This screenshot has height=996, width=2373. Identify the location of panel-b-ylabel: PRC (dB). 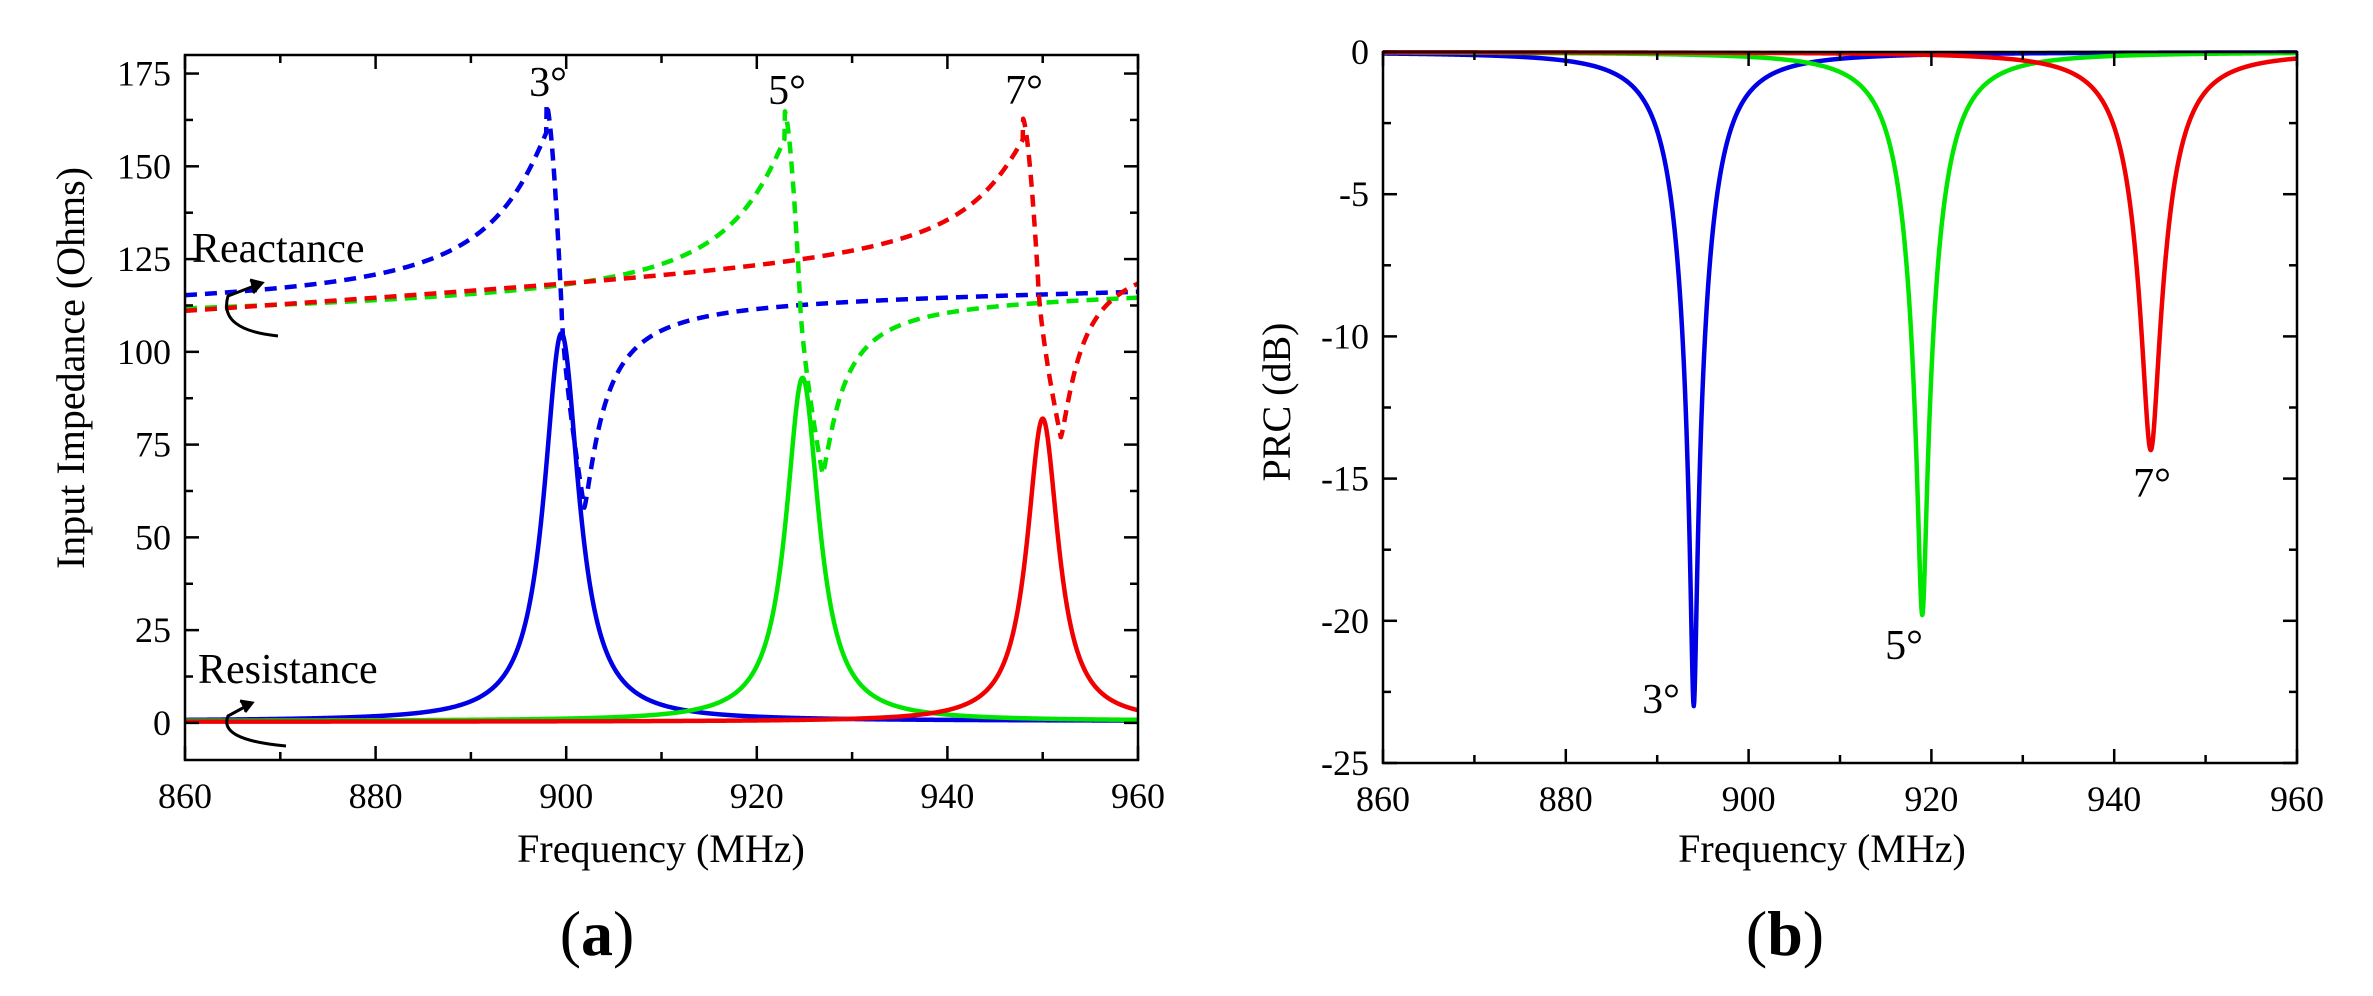
(1276, 402).